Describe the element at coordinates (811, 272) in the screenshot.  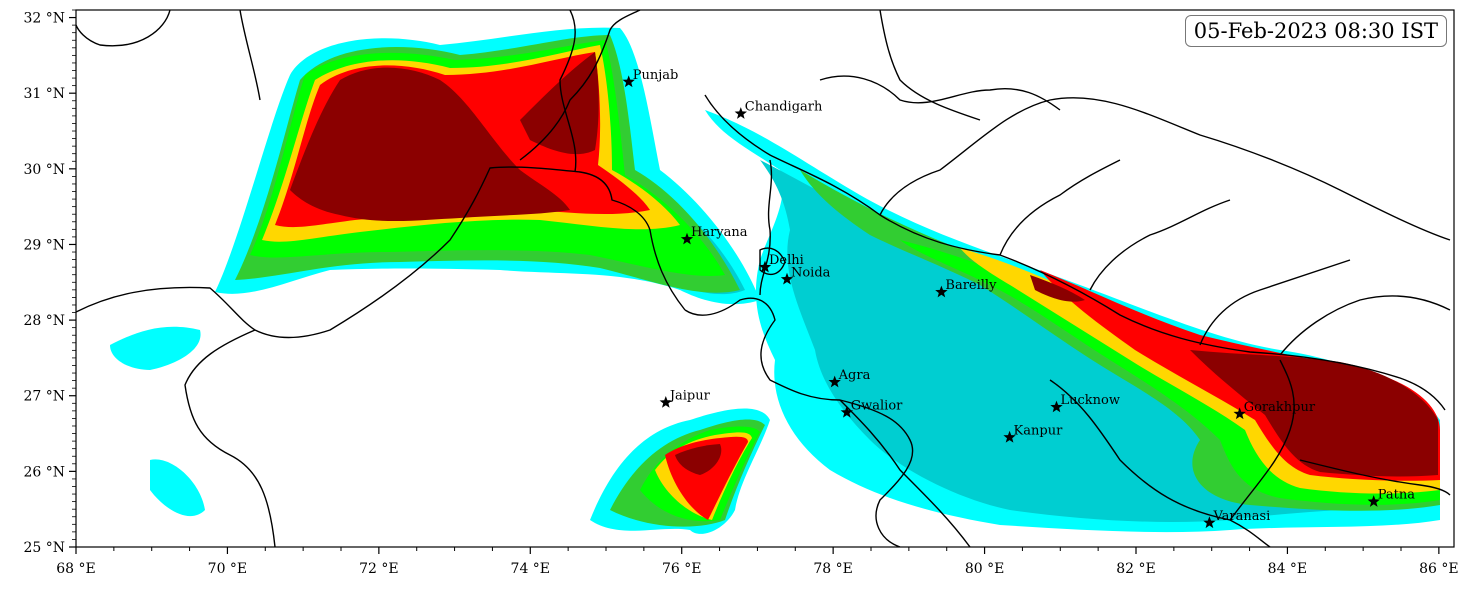
I see `city-label: Noida` at that location.